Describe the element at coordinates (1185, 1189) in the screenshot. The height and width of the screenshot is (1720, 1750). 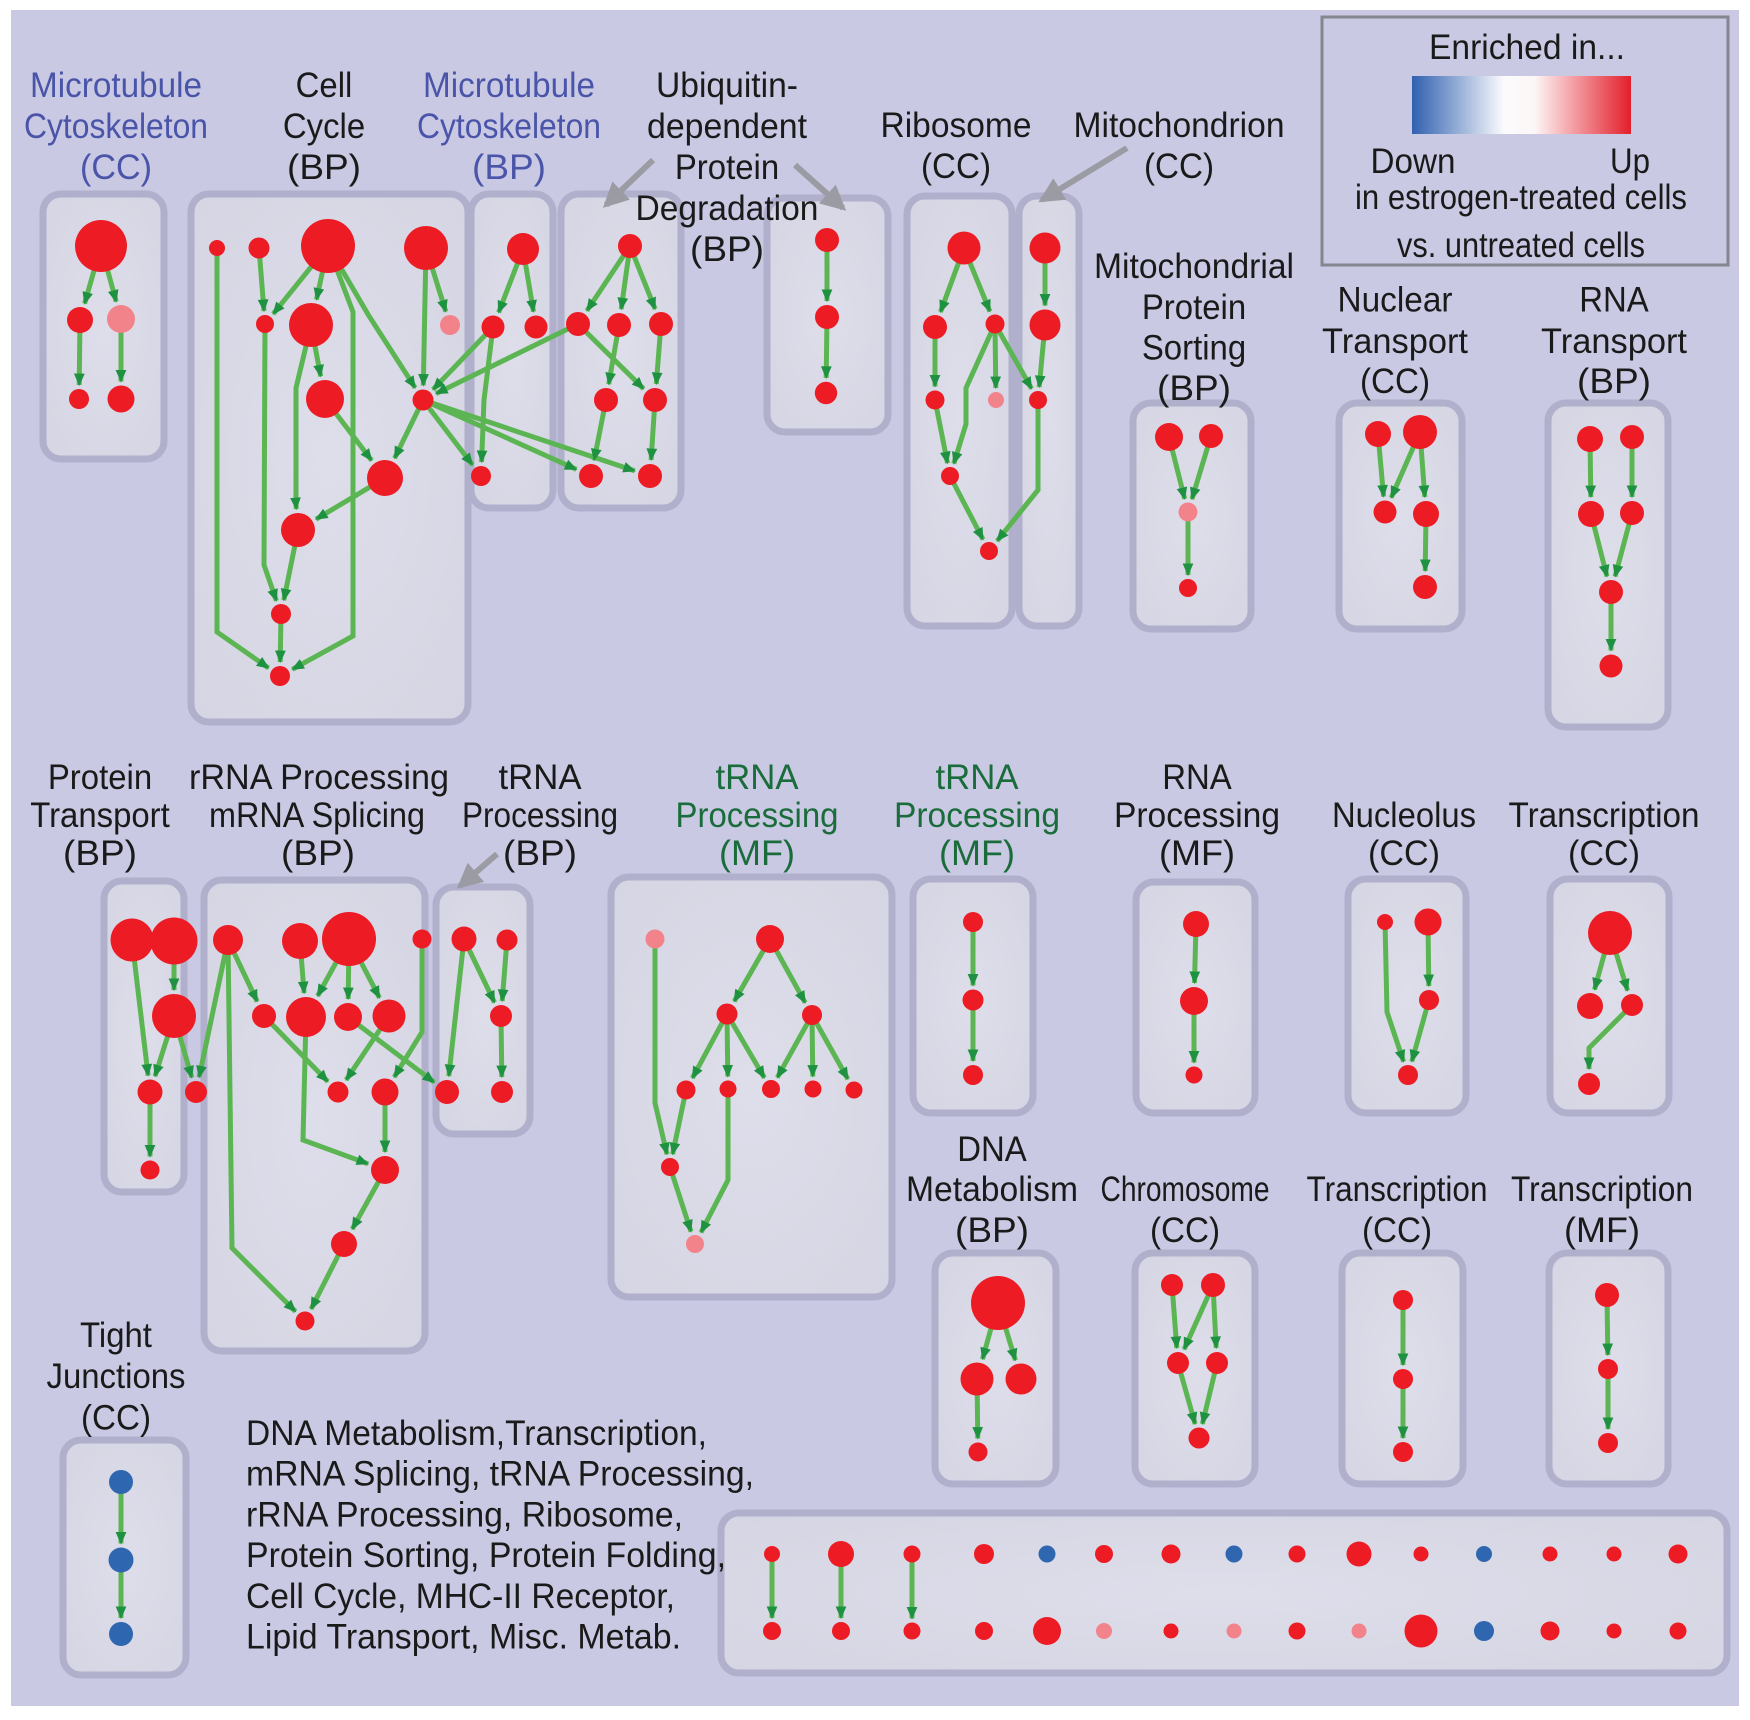
I see `svg-text: Chromosome` at that location.